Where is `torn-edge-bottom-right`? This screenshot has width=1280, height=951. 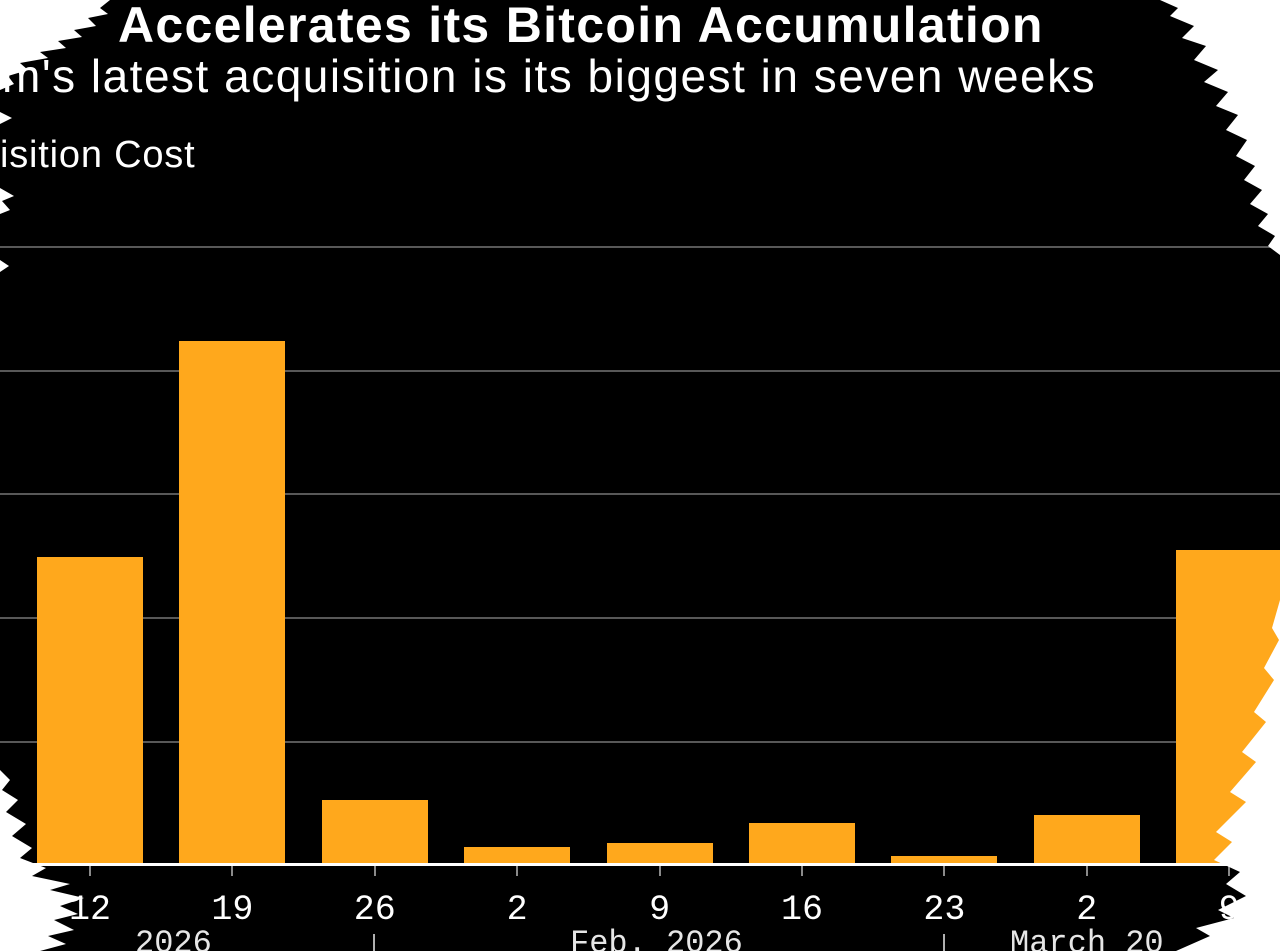
torn-edge-bottom-right is located at coordinates (1228, 775).